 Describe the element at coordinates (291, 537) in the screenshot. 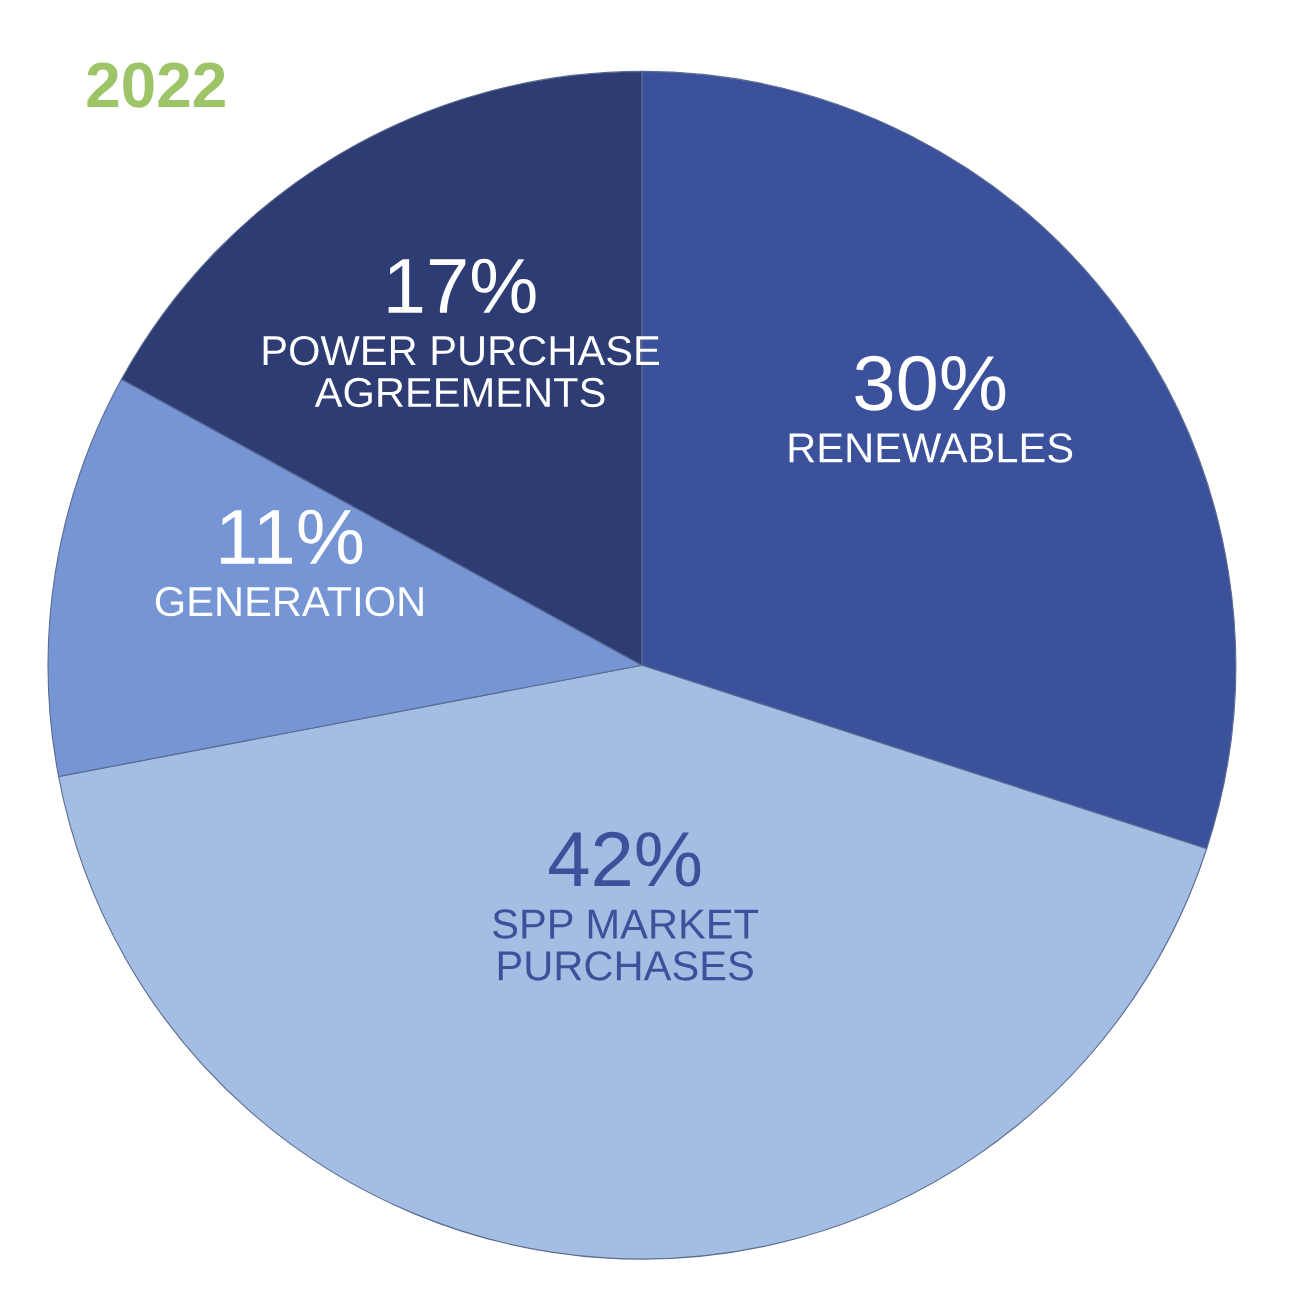

I see `data-label: 11%` at that location.